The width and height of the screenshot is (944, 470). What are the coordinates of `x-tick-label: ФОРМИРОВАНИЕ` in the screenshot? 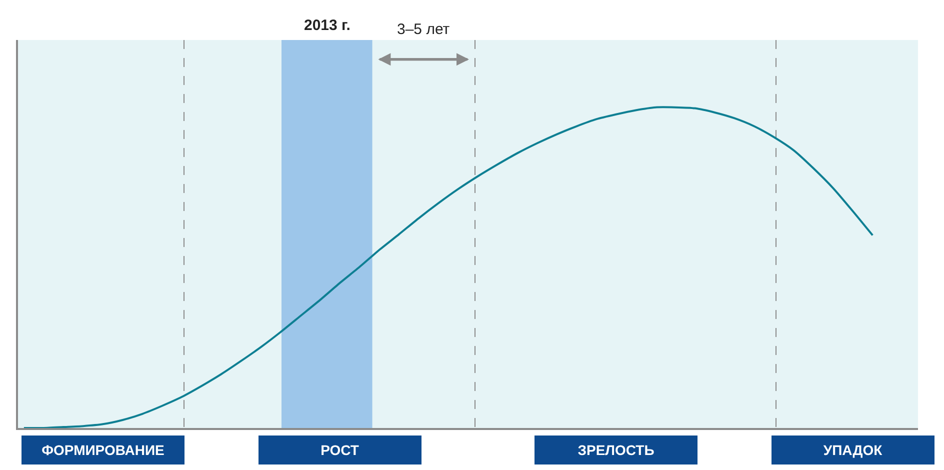 It's located at (103, 450).